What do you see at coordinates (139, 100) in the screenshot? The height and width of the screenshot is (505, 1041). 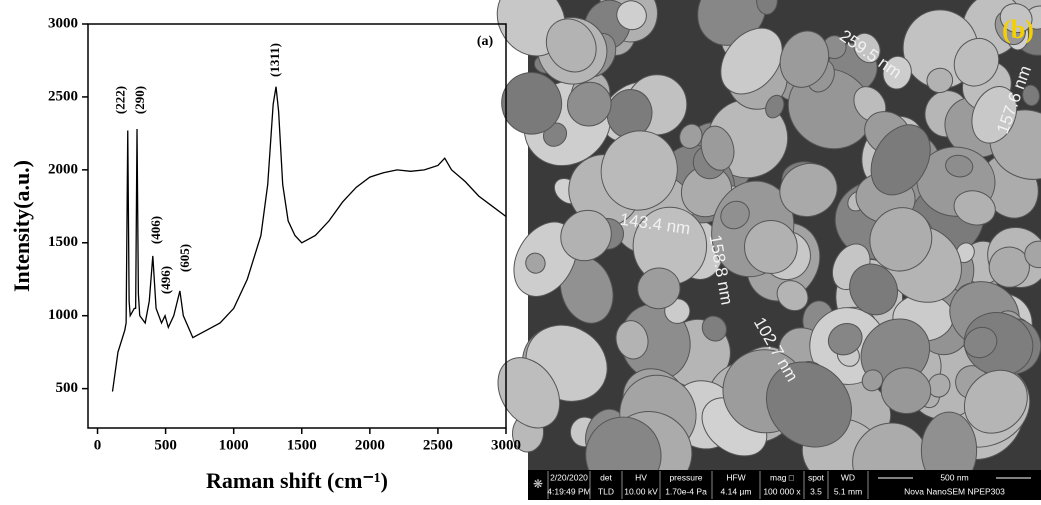 I see `peak-label: (290)` at bounding box center [139, 100].